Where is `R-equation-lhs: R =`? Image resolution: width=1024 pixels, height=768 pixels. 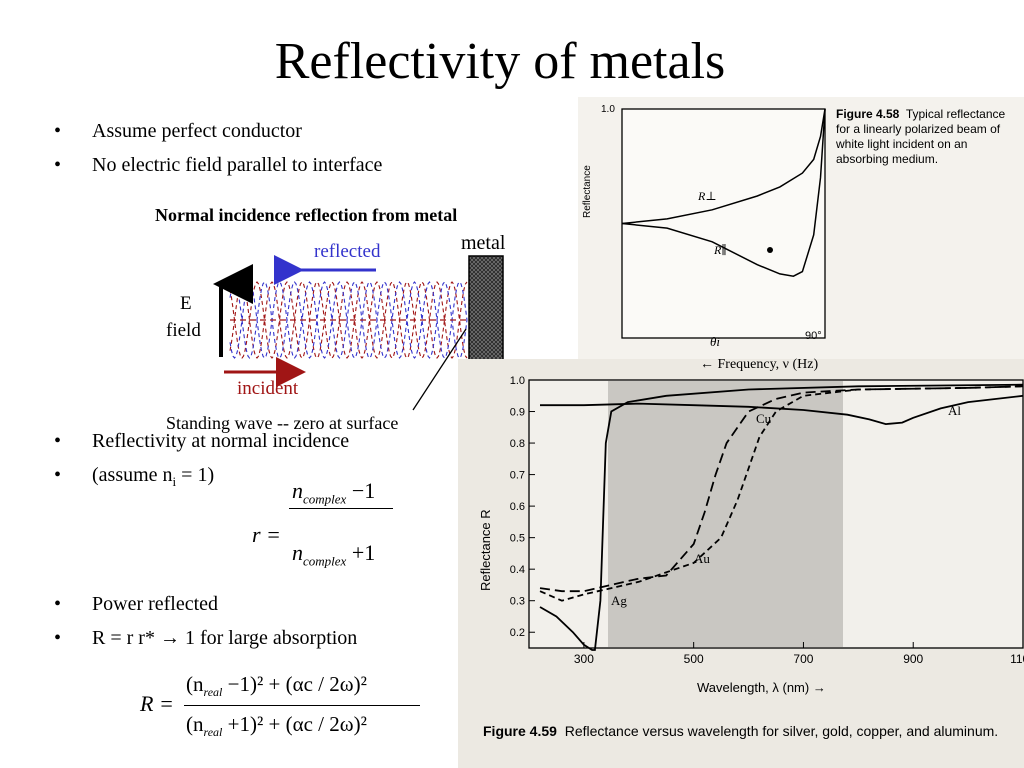 R-equation-lhs: R = is located at coordinates (157, 703).